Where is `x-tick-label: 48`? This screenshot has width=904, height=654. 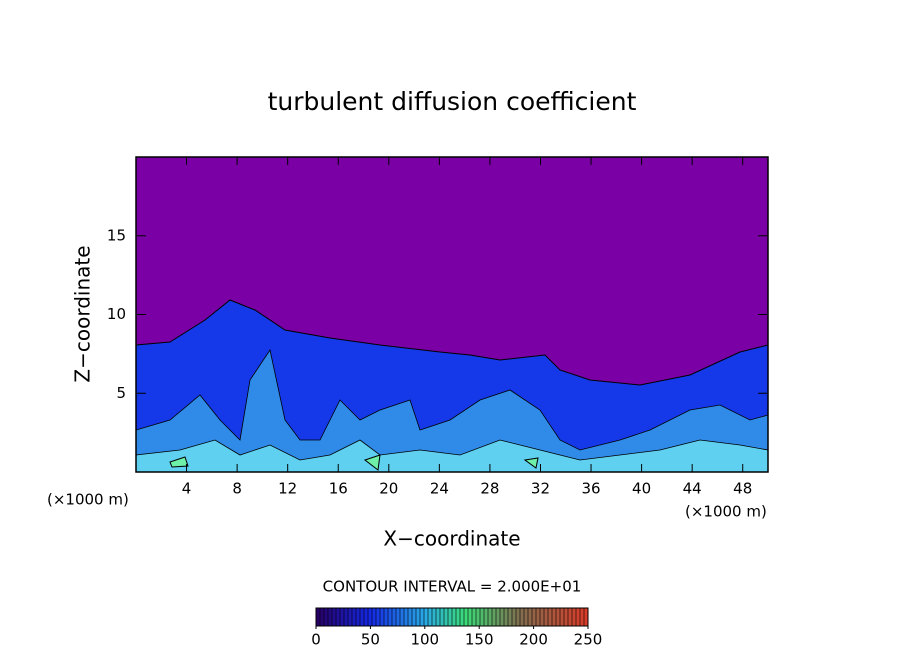 x-tick-label: 48 is located at coordinates (742, 489).